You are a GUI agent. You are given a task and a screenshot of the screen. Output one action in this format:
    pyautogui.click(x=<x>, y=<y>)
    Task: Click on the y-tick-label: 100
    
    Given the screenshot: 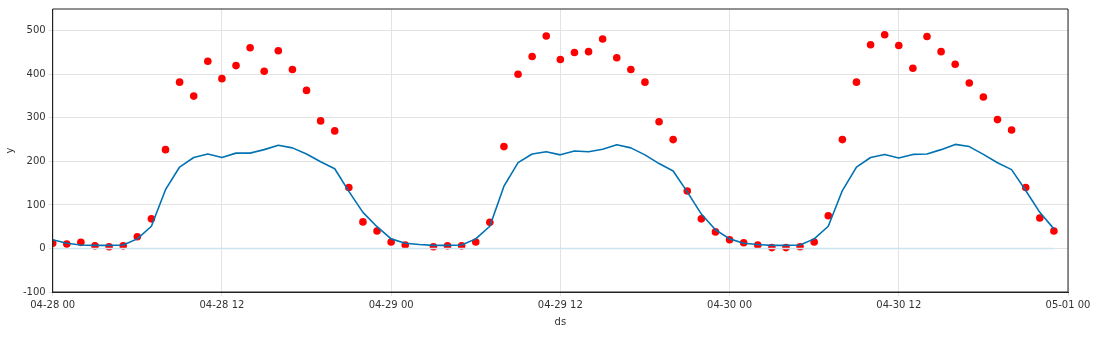 What is the action you would take?
    pyautogui.click(x=36, y=204)
    